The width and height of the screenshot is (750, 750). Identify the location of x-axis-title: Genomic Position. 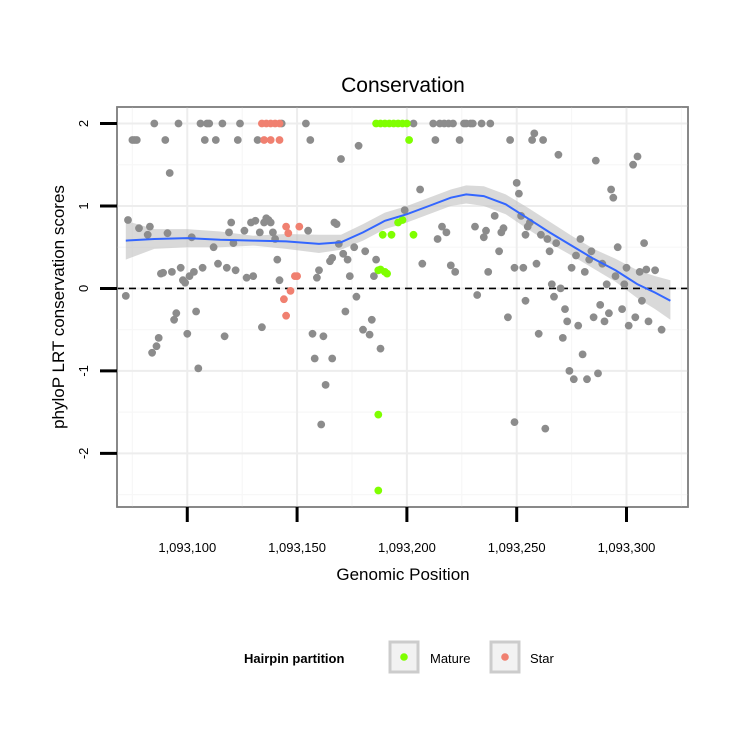
(402, 574).